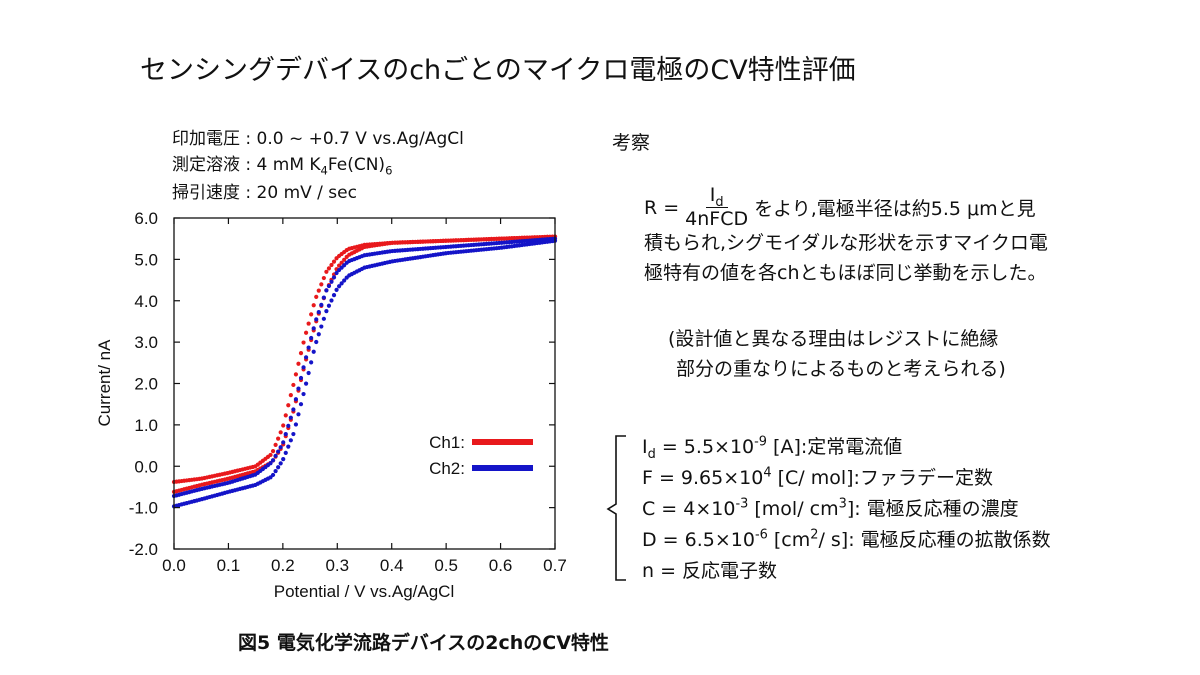  What do you see at coordinates (841, 369) in the screenshot?
I see `note-line-2: 部分の重なりによるものと考えられる)` at bounding box center [841, 369].